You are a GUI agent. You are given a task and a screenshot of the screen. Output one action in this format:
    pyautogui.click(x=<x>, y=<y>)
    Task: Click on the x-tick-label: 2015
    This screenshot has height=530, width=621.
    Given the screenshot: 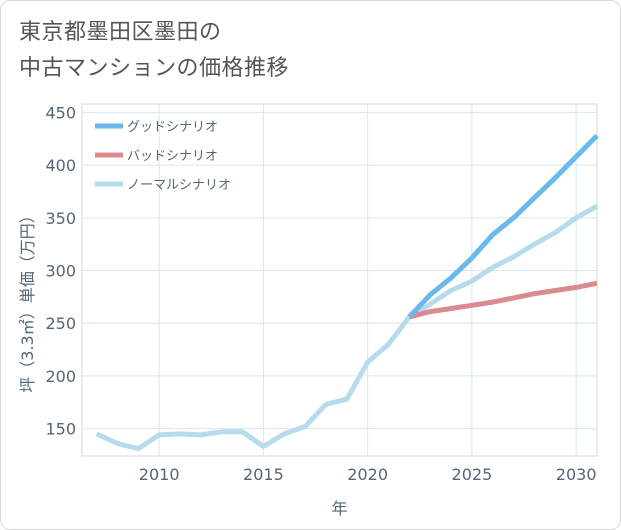 What is the action you would take?
    pyautogui.click(x=263, y=474)
    